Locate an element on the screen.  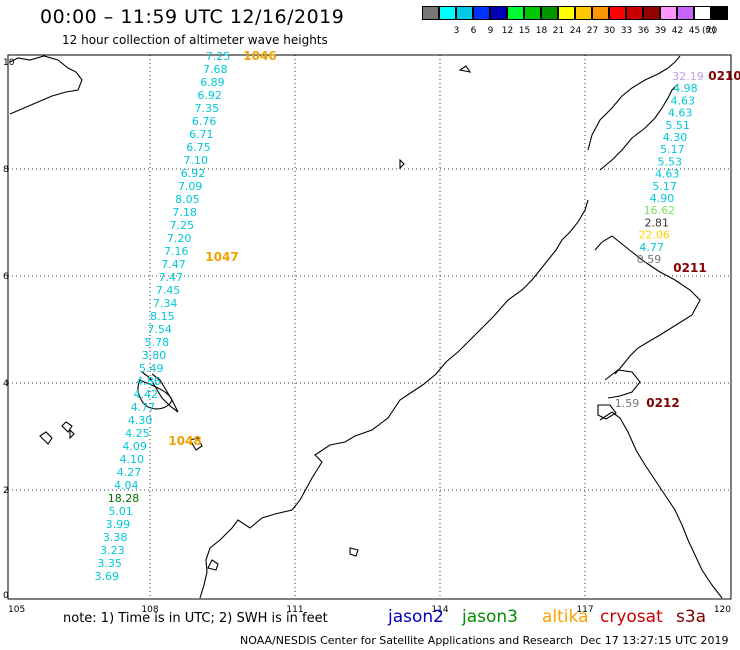
x-tick-label: 117 is located at coordinates (584, 610).